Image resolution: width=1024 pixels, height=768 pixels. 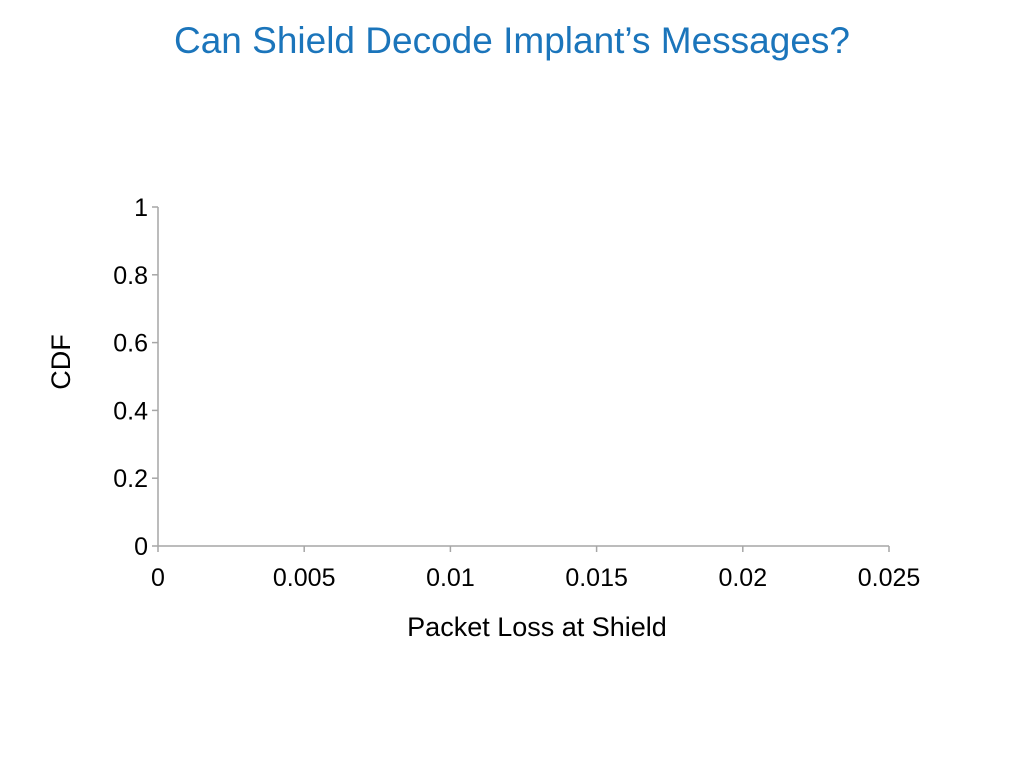 I want to click on y-axis-ticks: 0 0.2 0.4 0.6 0.8 1, so click(x=135, y=377).